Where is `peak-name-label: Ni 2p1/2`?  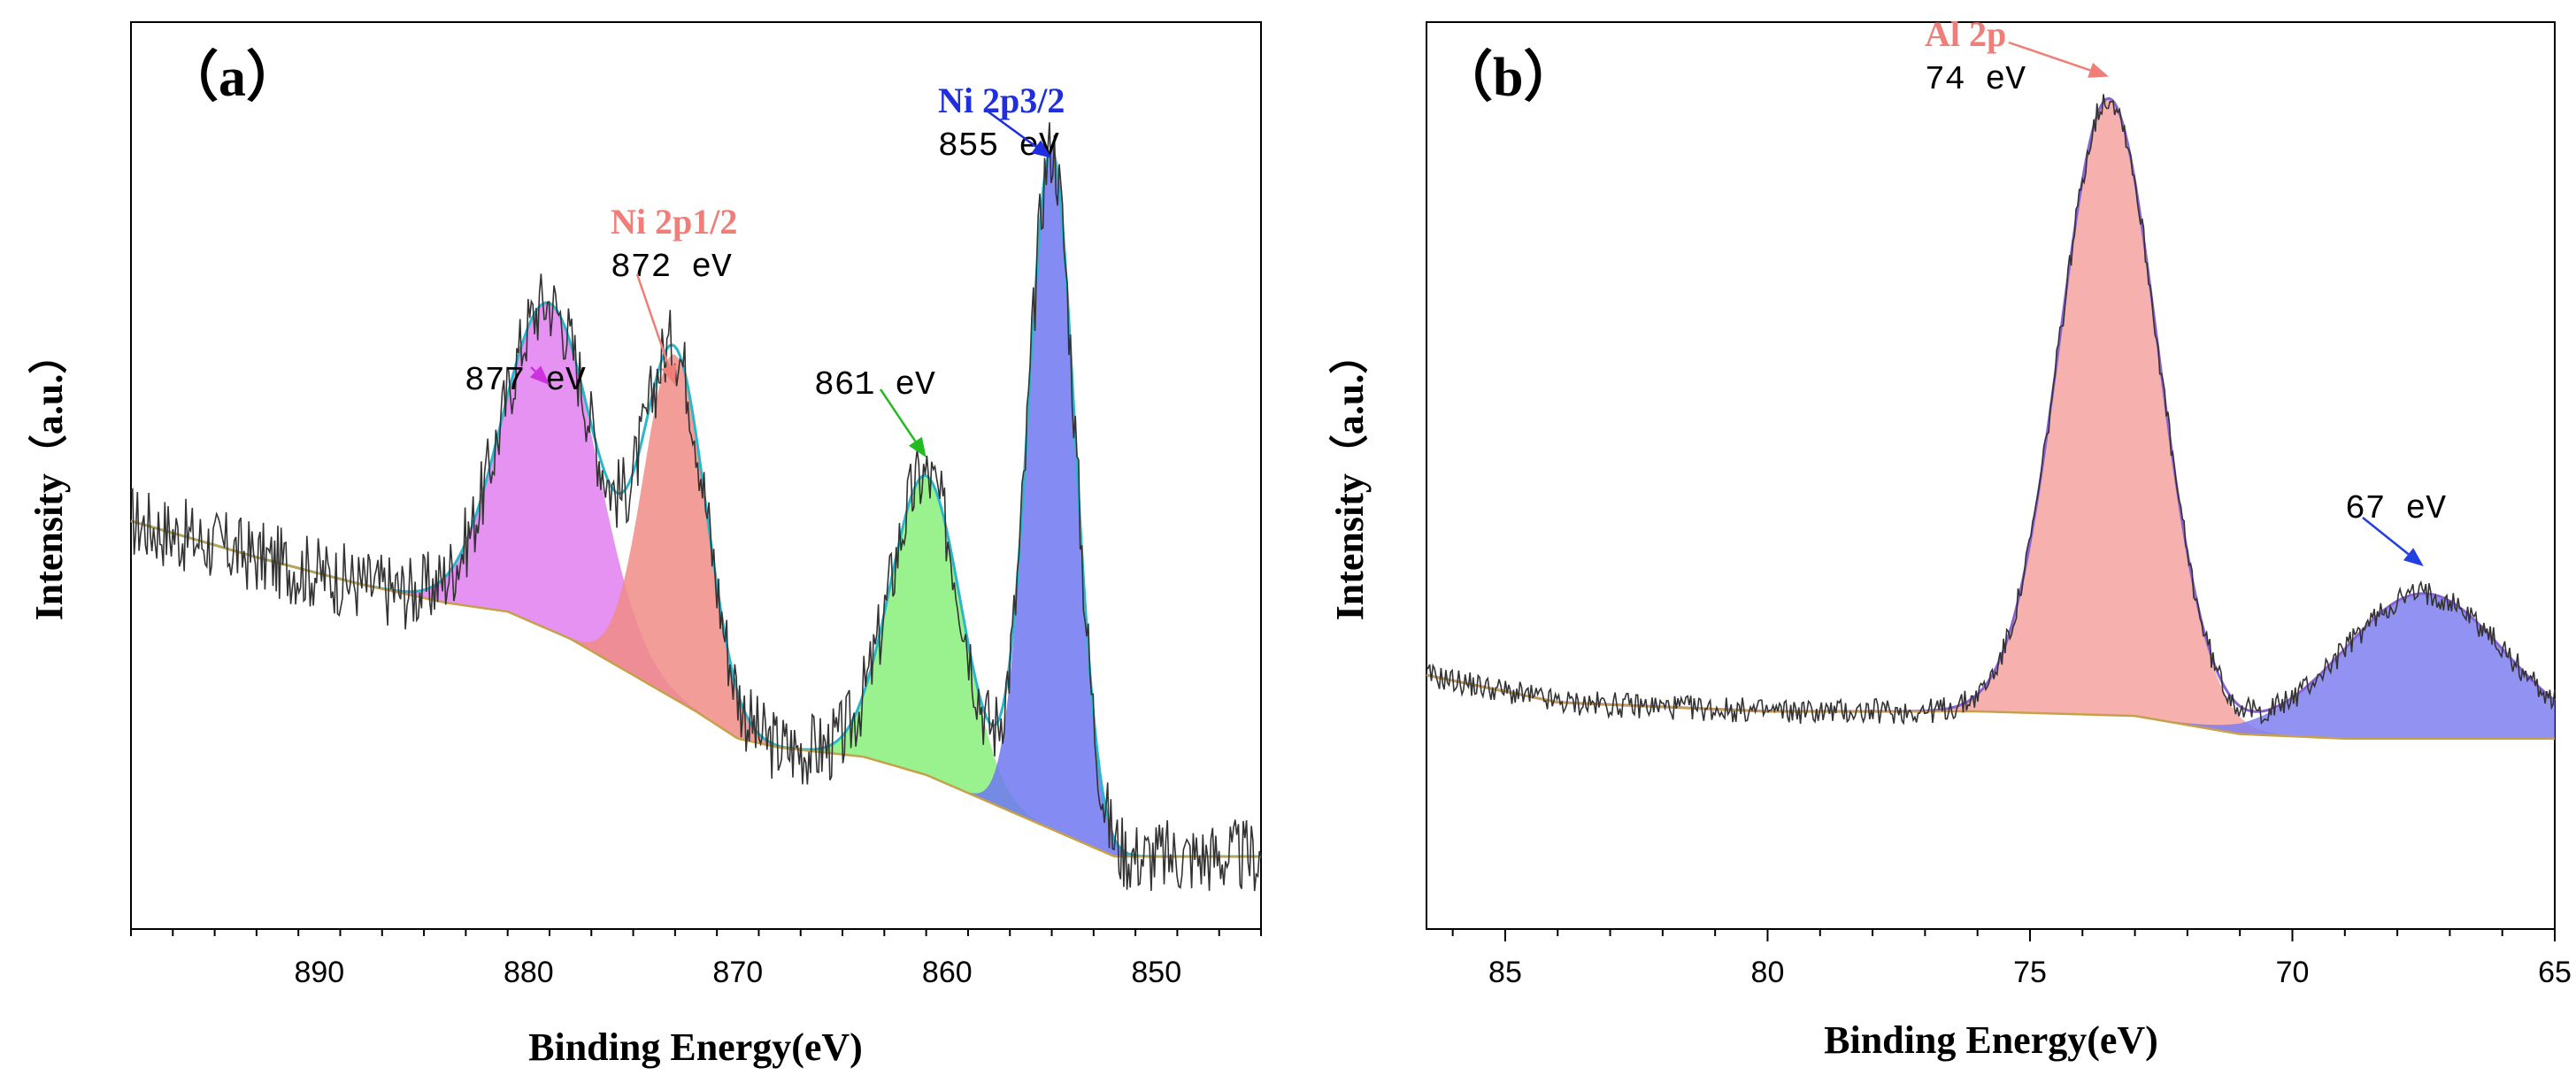
peak-name-label: Ni 2p1/2 is located at coordinates (674, 222).